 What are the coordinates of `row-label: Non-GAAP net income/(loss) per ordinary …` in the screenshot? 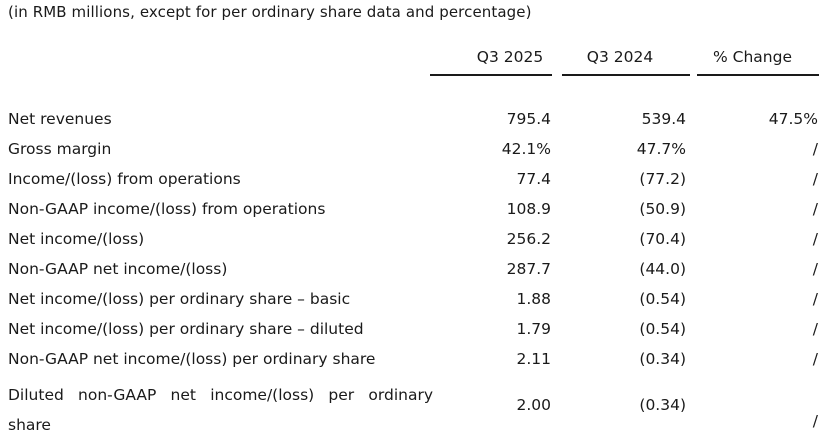 It's located at (192, 359).